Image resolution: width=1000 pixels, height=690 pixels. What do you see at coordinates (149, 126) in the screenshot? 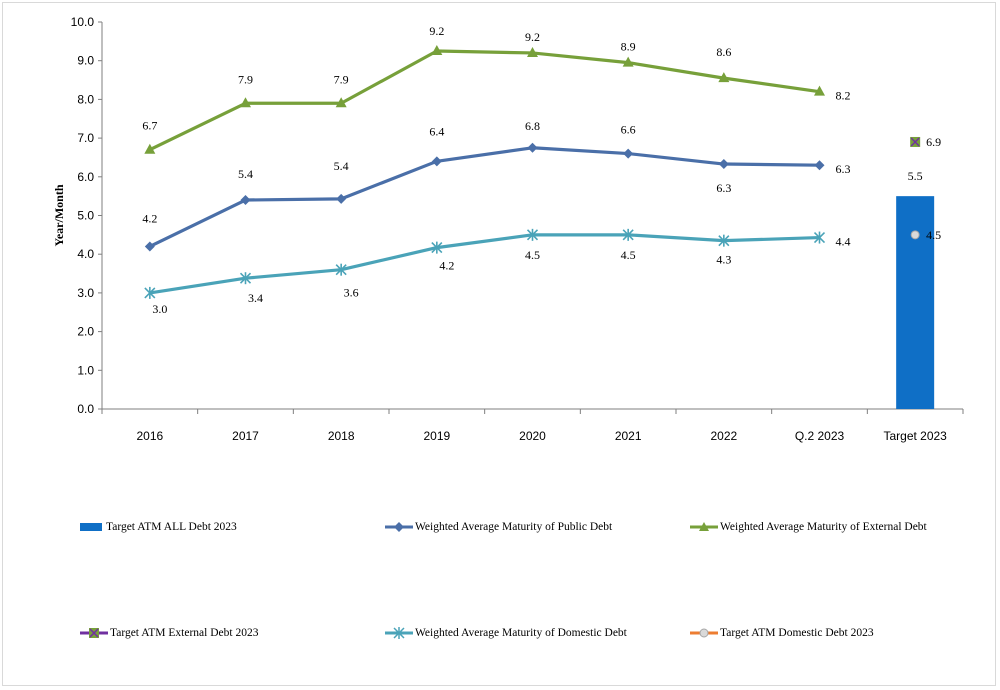
I see `data-label: 6.7` at bounding box center [149, 126].